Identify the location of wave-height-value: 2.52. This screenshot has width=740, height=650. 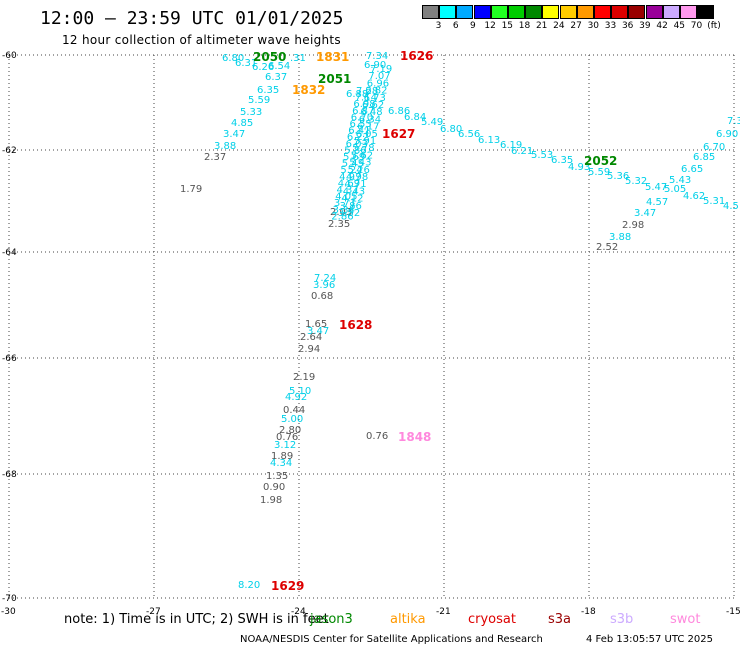
(607, 247).